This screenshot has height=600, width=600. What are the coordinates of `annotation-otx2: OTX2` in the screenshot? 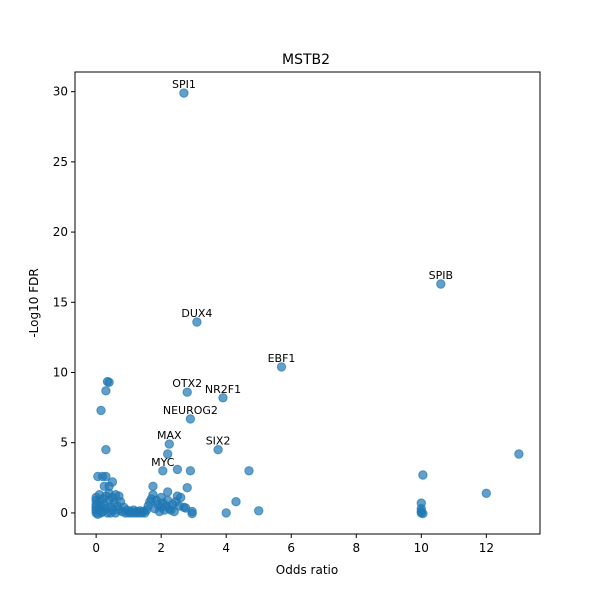 It's located at (187, 383).